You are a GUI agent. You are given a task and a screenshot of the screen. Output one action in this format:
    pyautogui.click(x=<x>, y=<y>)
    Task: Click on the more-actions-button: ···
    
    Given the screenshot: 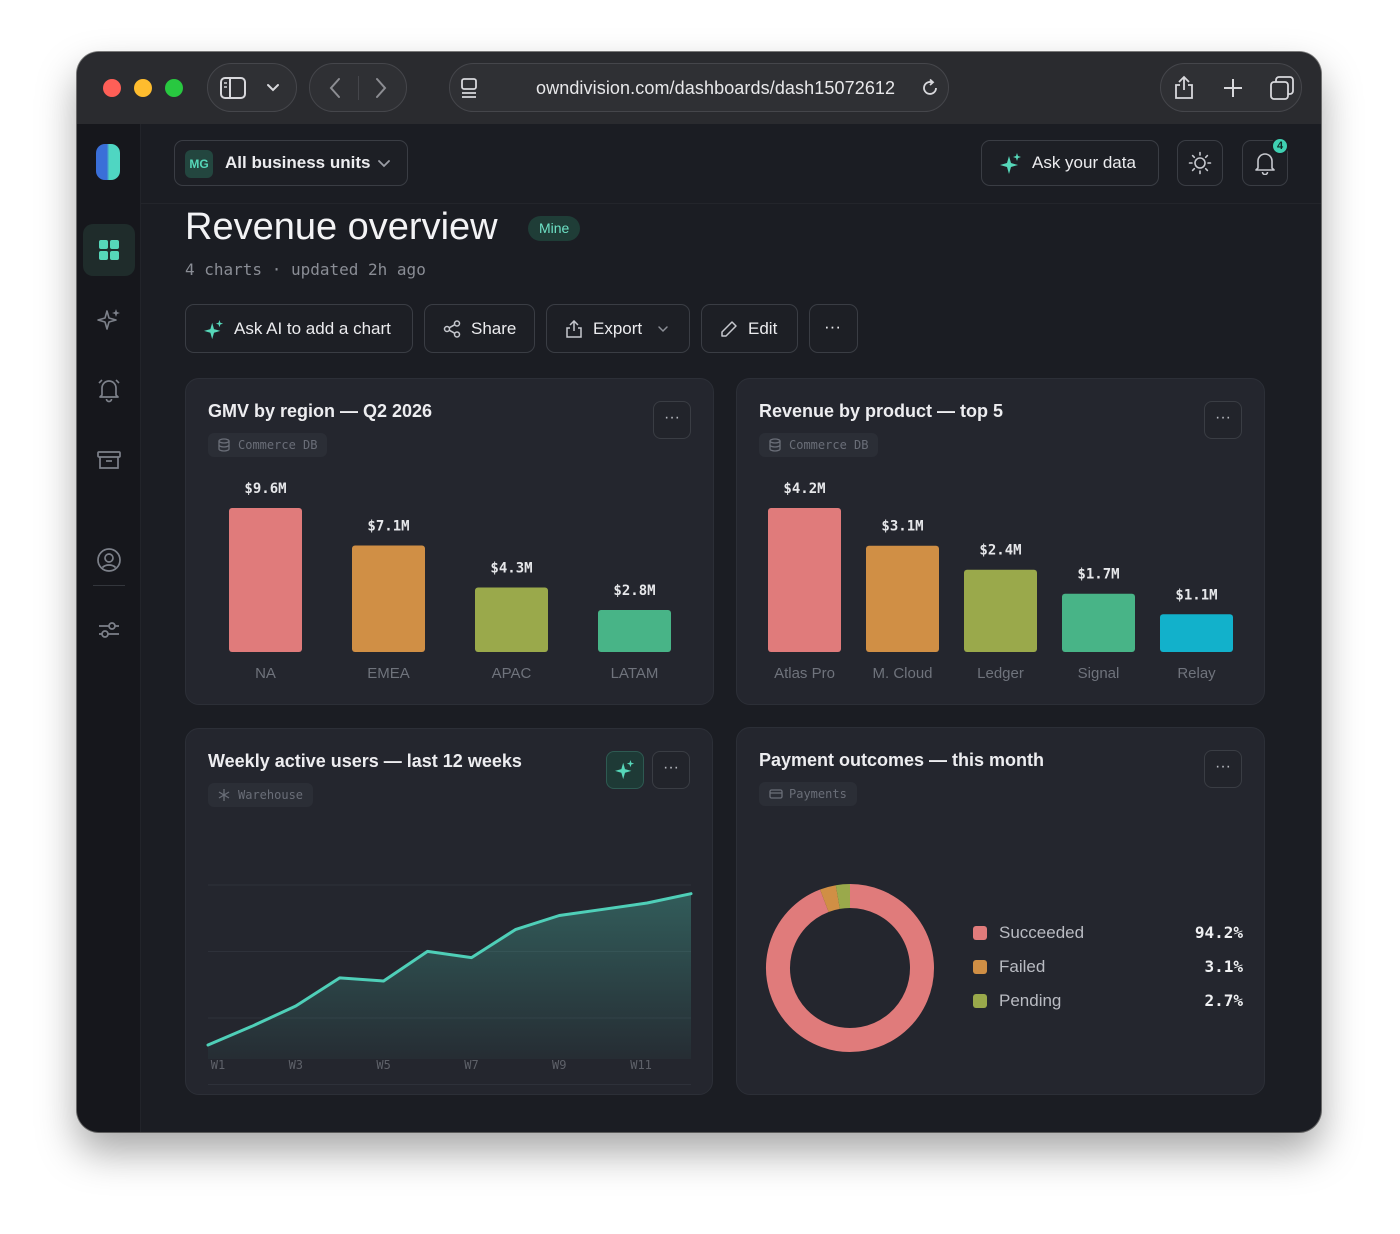 What is the action you would take?
    pyautogui.click(x=833, y=328)
    